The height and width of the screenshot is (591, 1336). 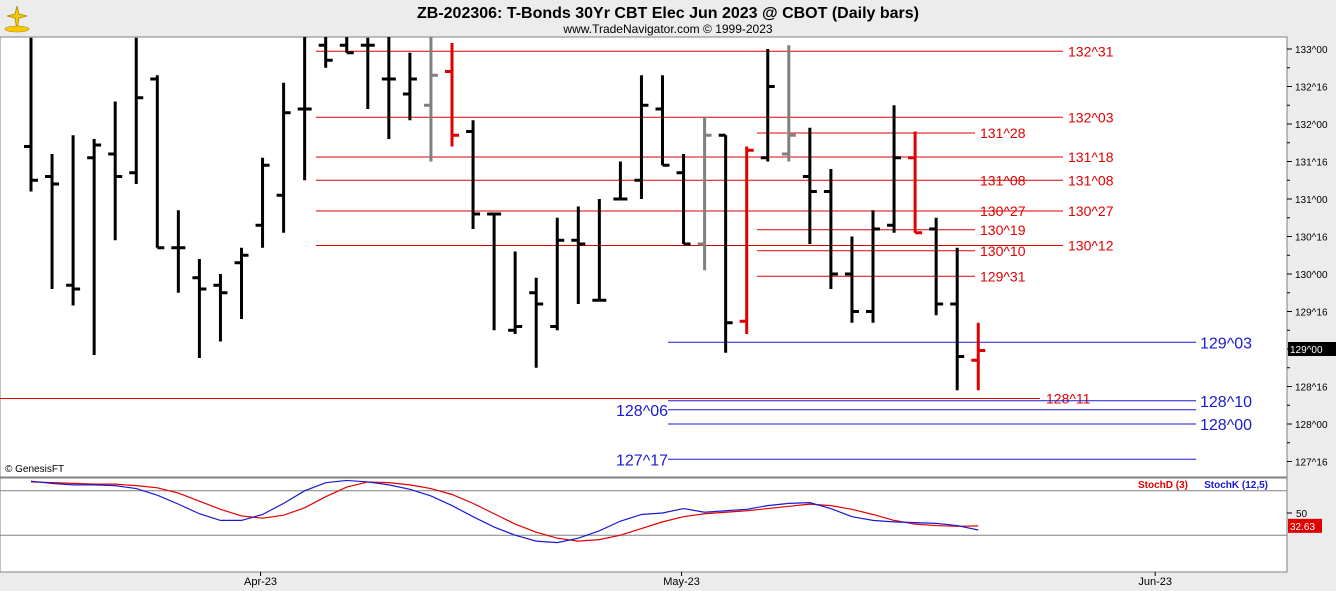 I want to click on level-label-128-10: 128^10, so click(x=1226, y=402).